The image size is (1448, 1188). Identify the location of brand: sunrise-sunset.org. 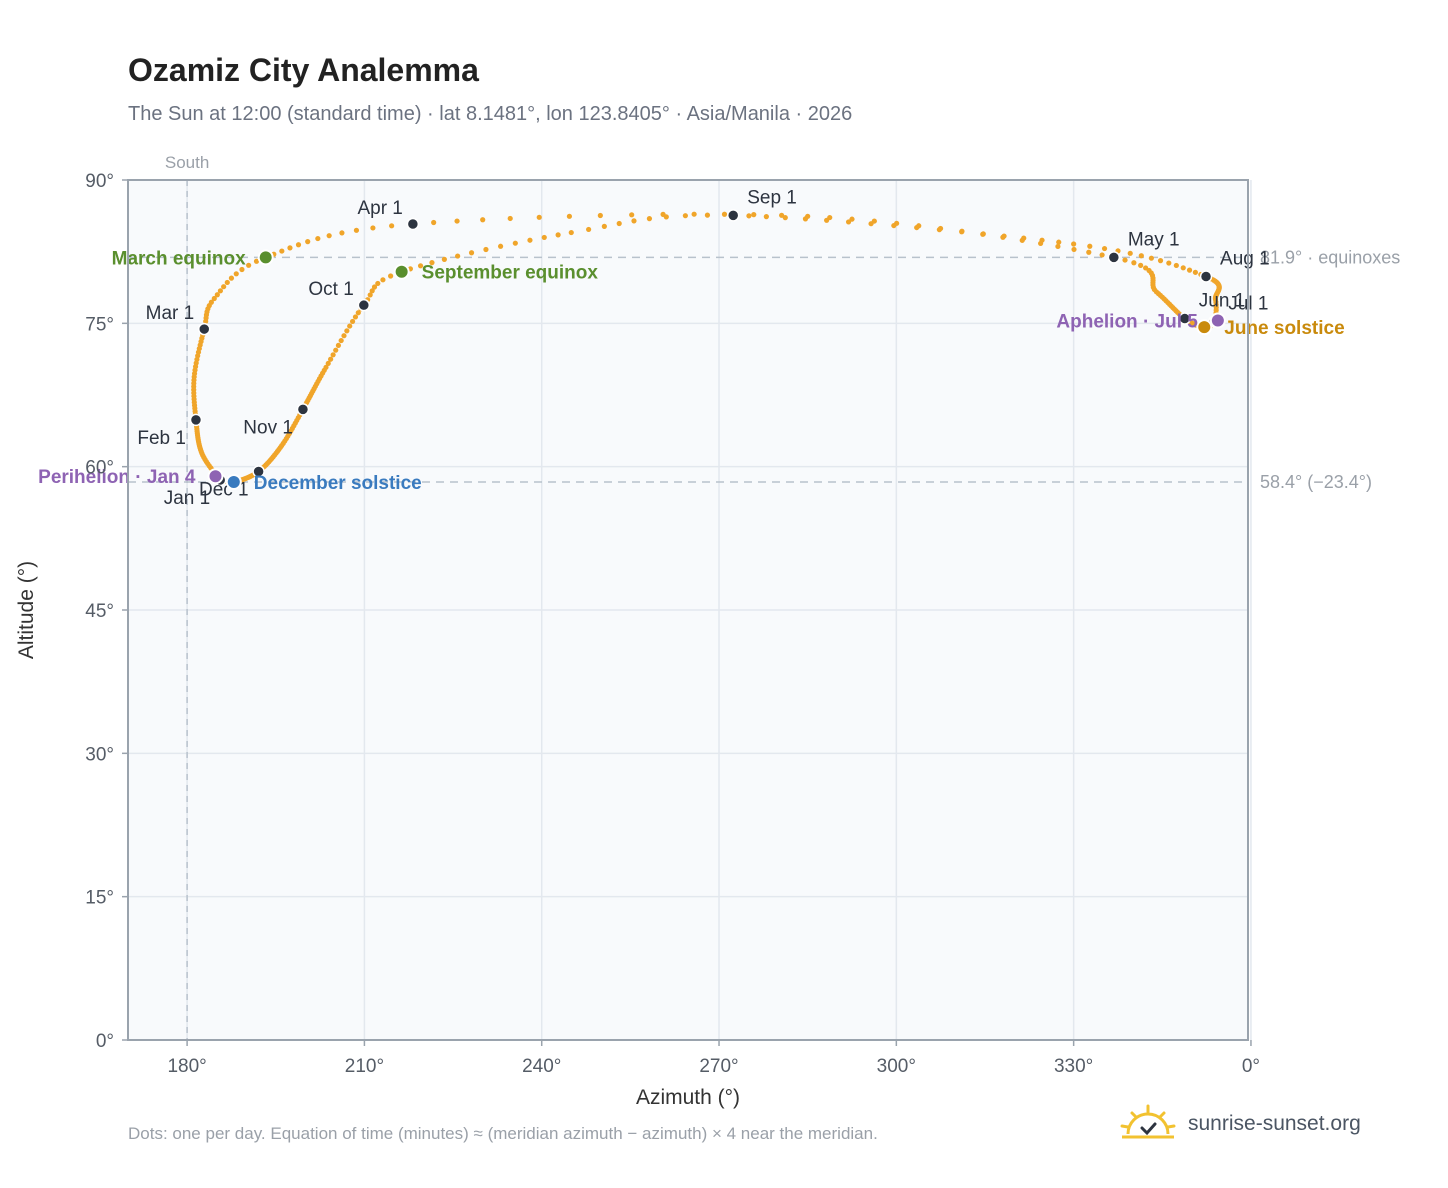
(1240, 1124).